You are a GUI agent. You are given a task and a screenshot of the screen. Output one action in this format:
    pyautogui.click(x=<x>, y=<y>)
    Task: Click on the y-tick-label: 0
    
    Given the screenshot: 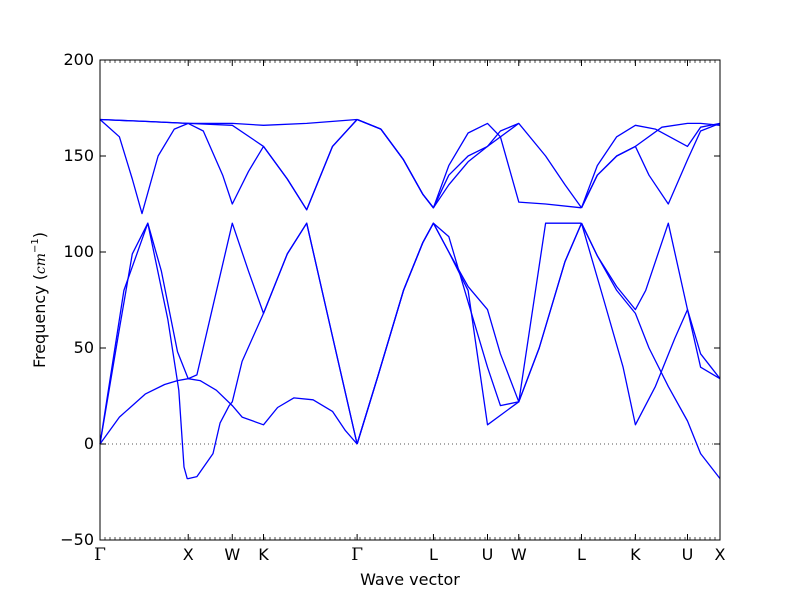 What is the action you would take?
    pyautogui.click(x=89, y=443)
    